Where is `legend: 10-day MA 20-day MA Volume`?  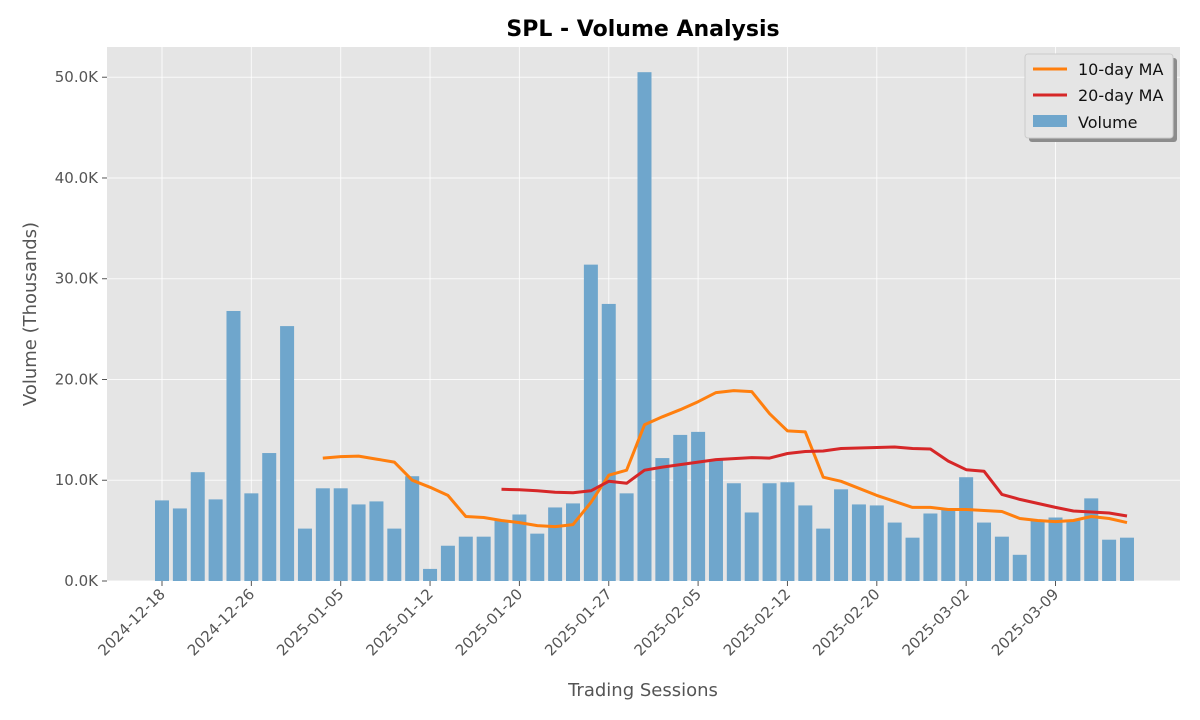
legend: 10-day MA 20-day MA Volume is located at coordinates (1100, 97).